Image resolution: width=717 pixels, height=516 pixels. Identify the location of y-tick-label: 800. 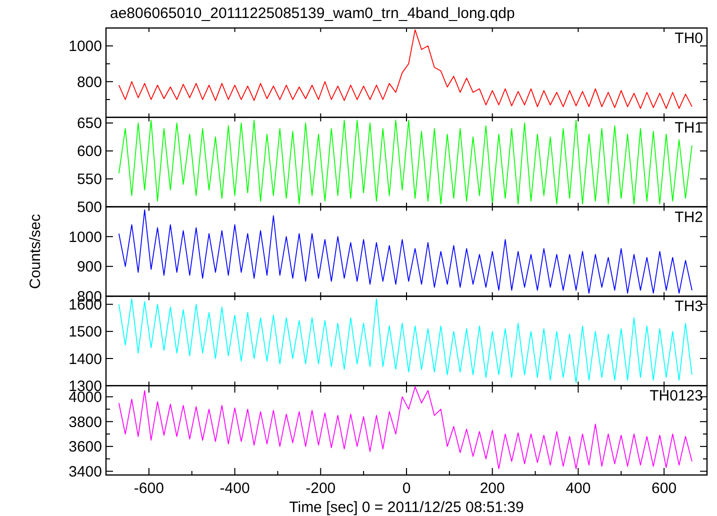
(89, 82).